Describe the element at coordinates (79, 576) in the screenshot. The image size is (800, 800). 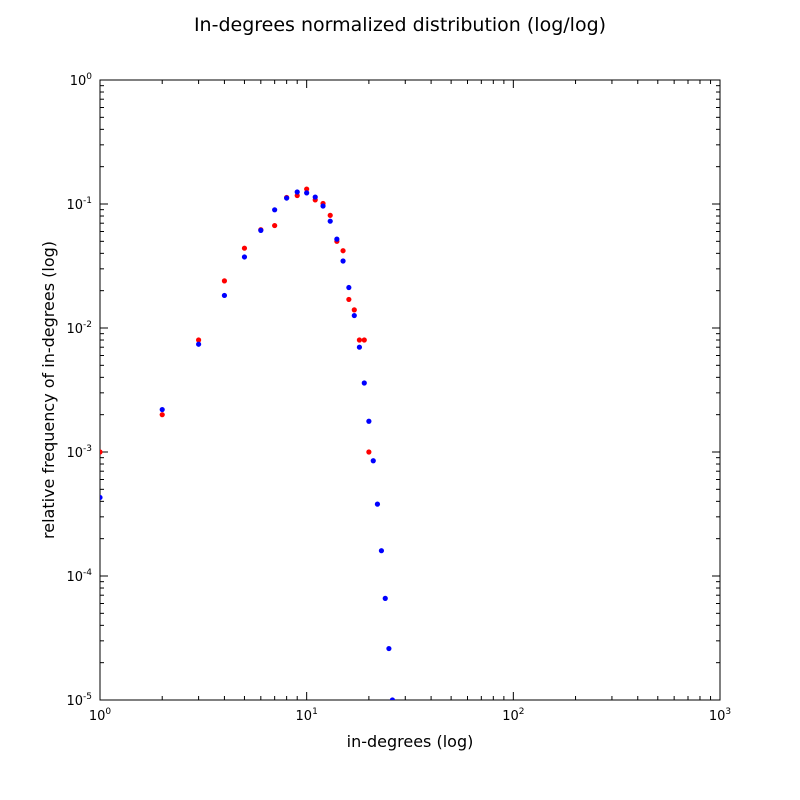
I see `y-tick-label: 10⁻⁴` at that location.